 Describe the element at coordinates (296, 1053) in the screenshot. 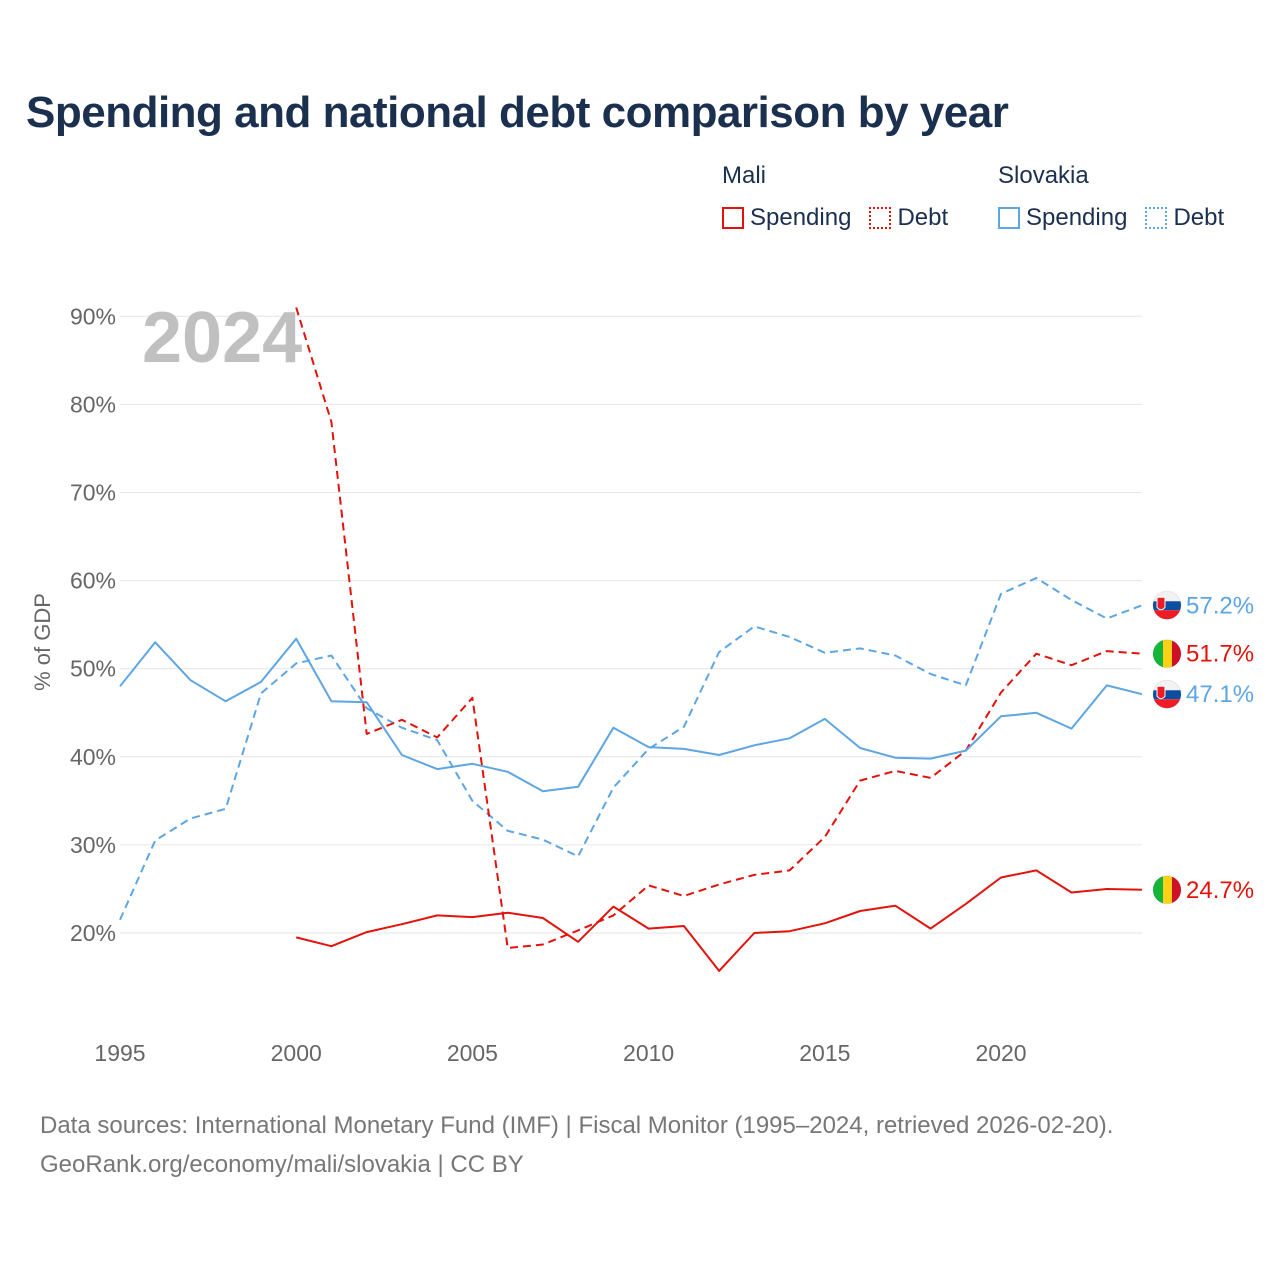

I see `x-tick-label: 2000` at that location.